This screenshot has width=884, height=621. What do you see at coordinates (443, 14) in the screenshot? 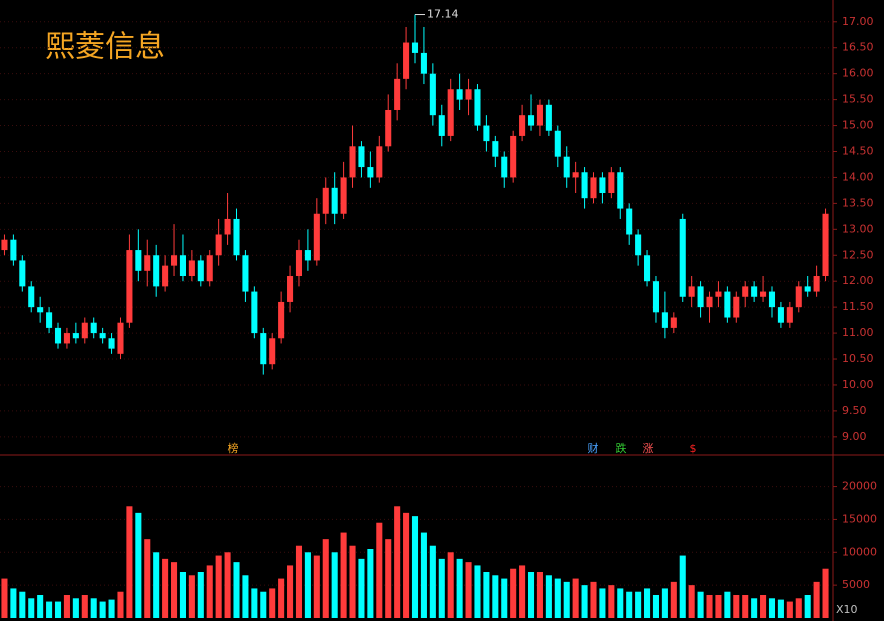
I see `max-label: 17.14` at bounding box center [443, 14].